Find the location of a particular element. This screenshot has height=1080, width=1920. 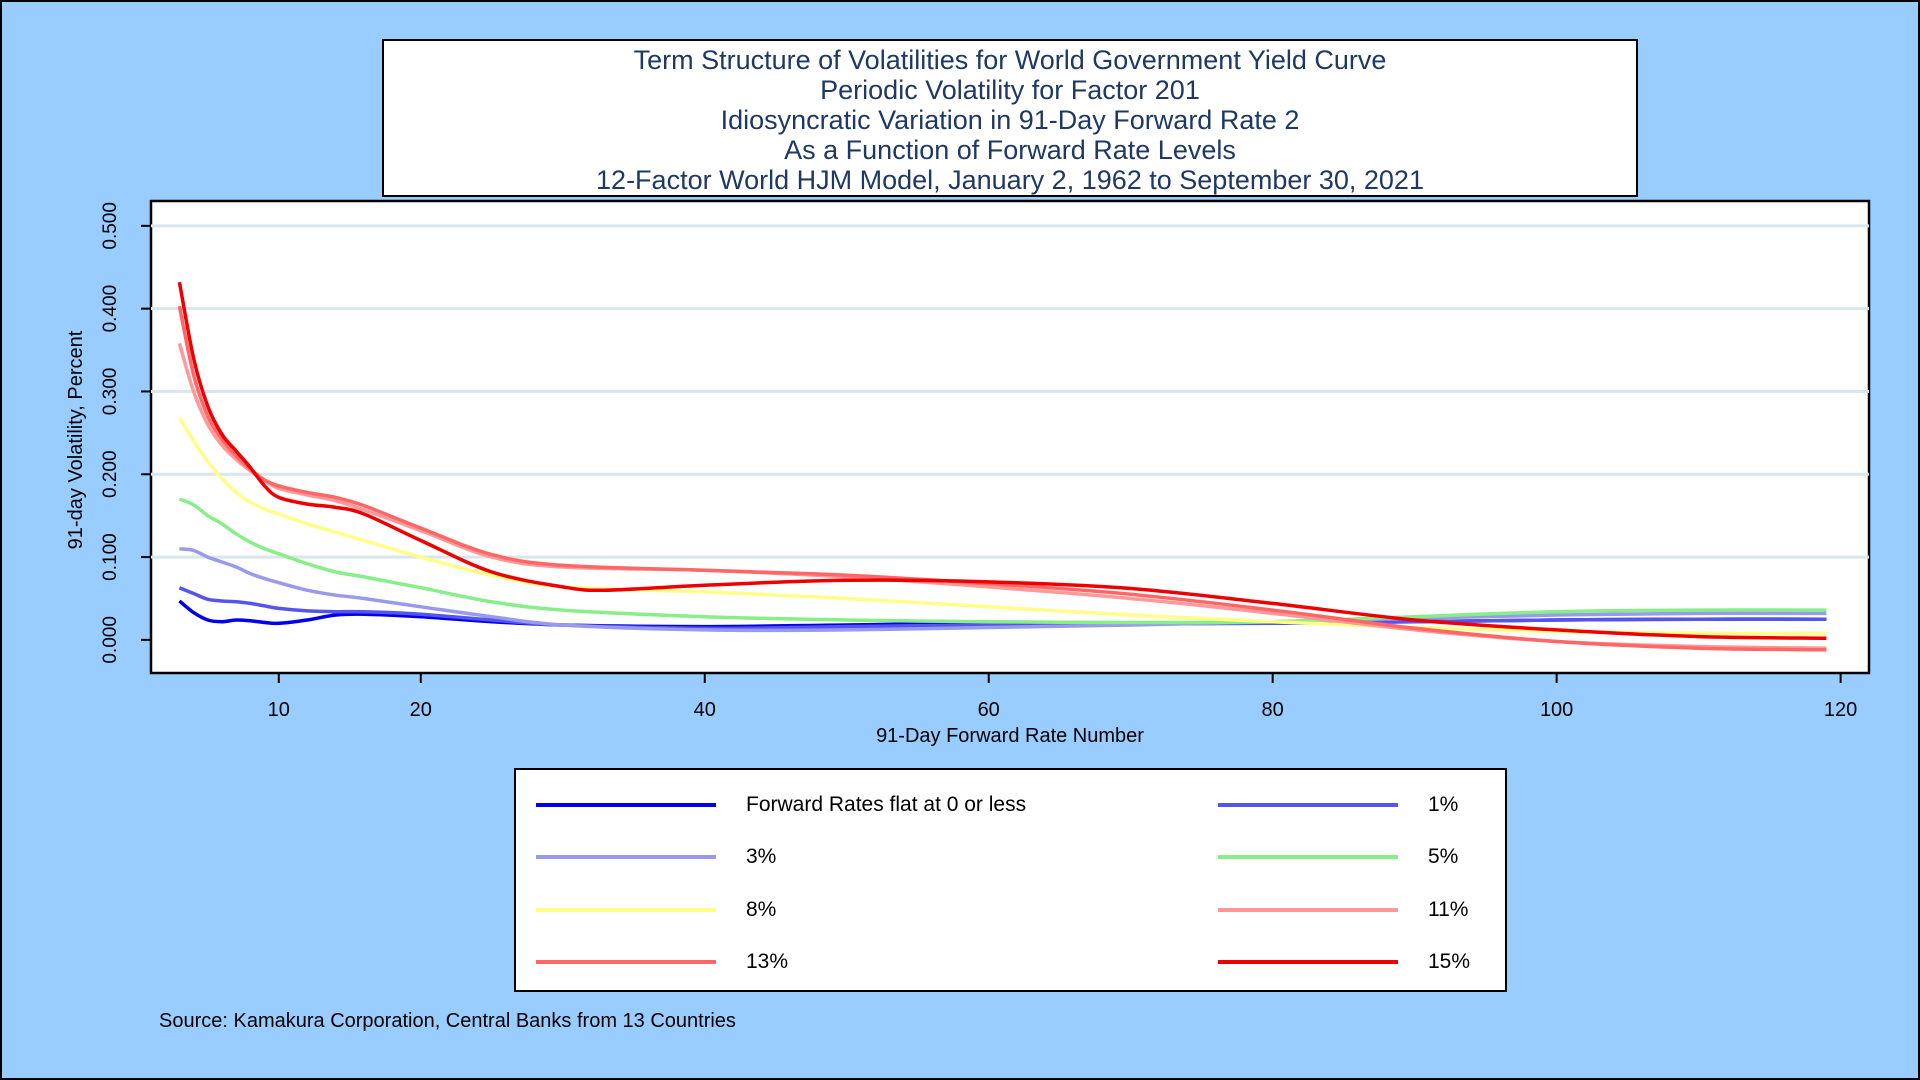

y-tick-label: 0.300 is located at coordinates (110, 392).